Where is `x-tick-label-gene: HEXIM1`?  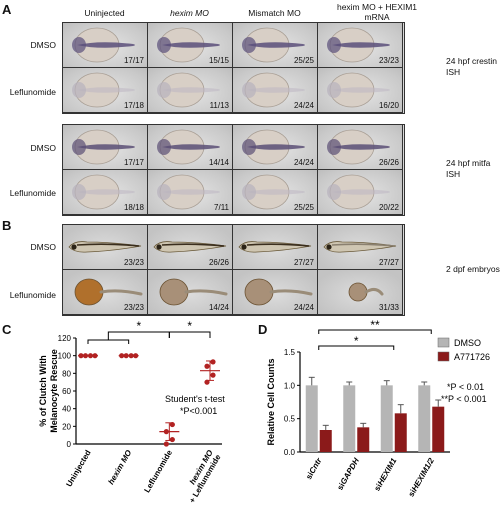 x-tick-label-gene: HEXIM1 is located at coordinates (387, 471).